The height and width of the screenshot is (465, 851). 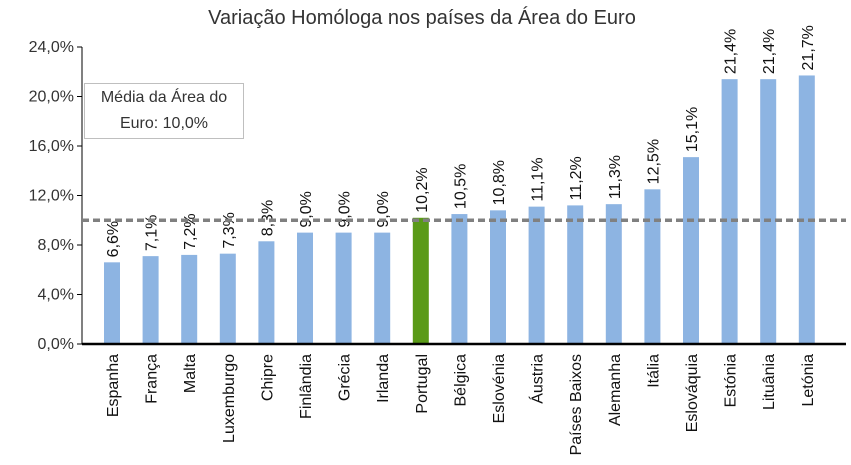 What do you see at coordinates (731, 380) in the screenshot?
I see `x-tick-label: Estónia` at bounding box center [731, 380].